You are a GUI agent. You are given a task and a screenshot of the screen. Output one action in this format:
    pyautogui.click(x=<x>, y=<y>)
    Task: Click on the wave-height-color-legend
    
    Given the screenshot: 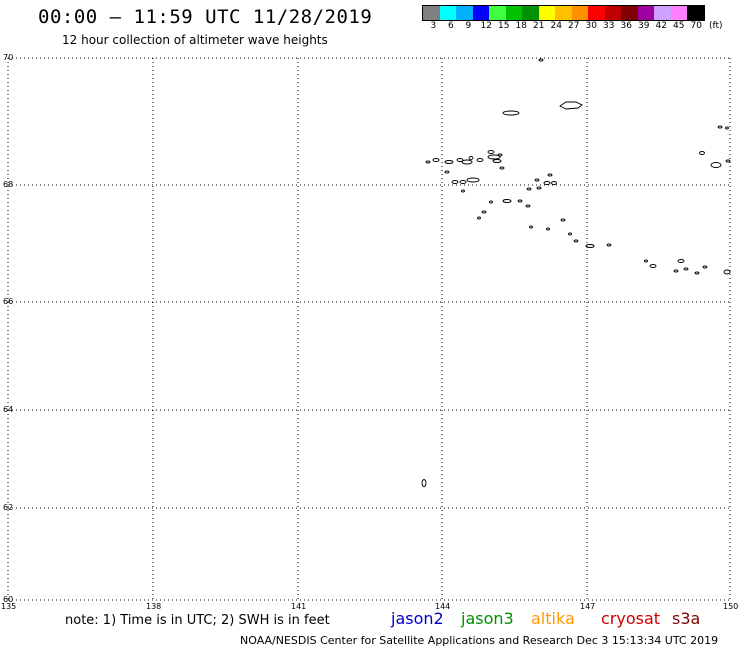 What is the action you would take?
    pyautogui.click(x=563, y=13)
    